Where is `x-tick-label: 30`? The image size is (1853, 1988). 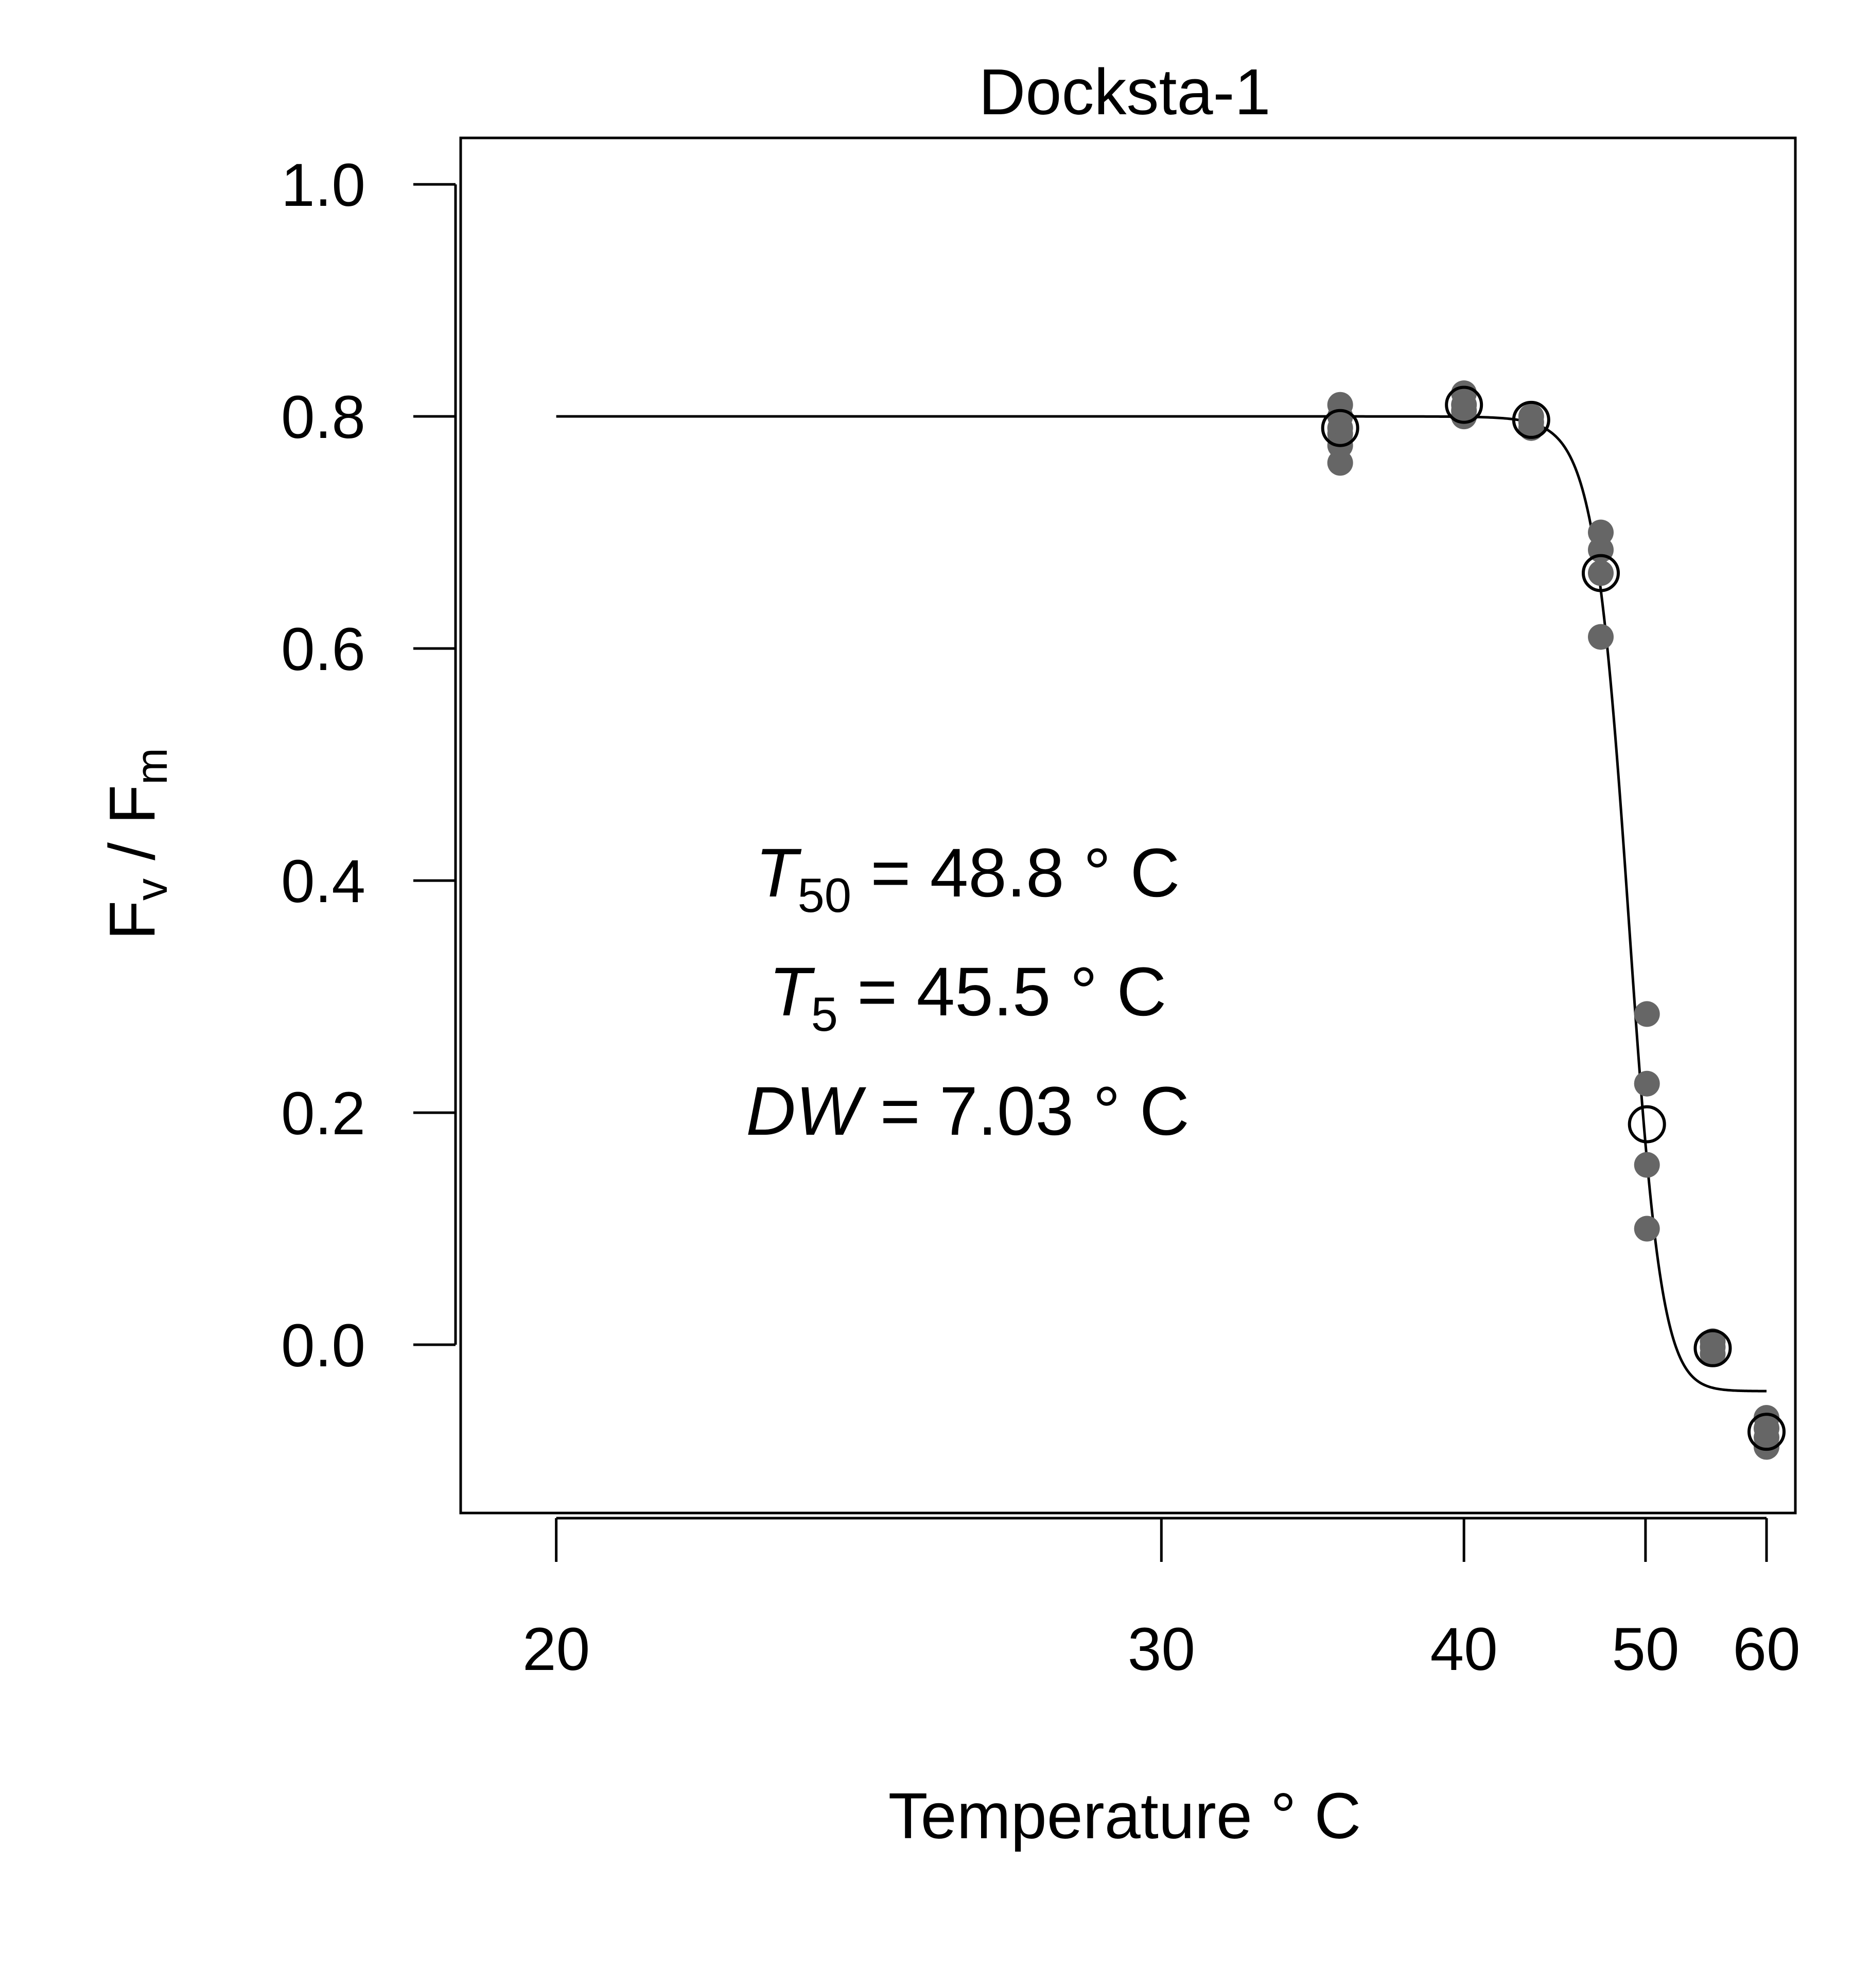 x-tick-label: 30 is located at coordinates (1161, 1649).